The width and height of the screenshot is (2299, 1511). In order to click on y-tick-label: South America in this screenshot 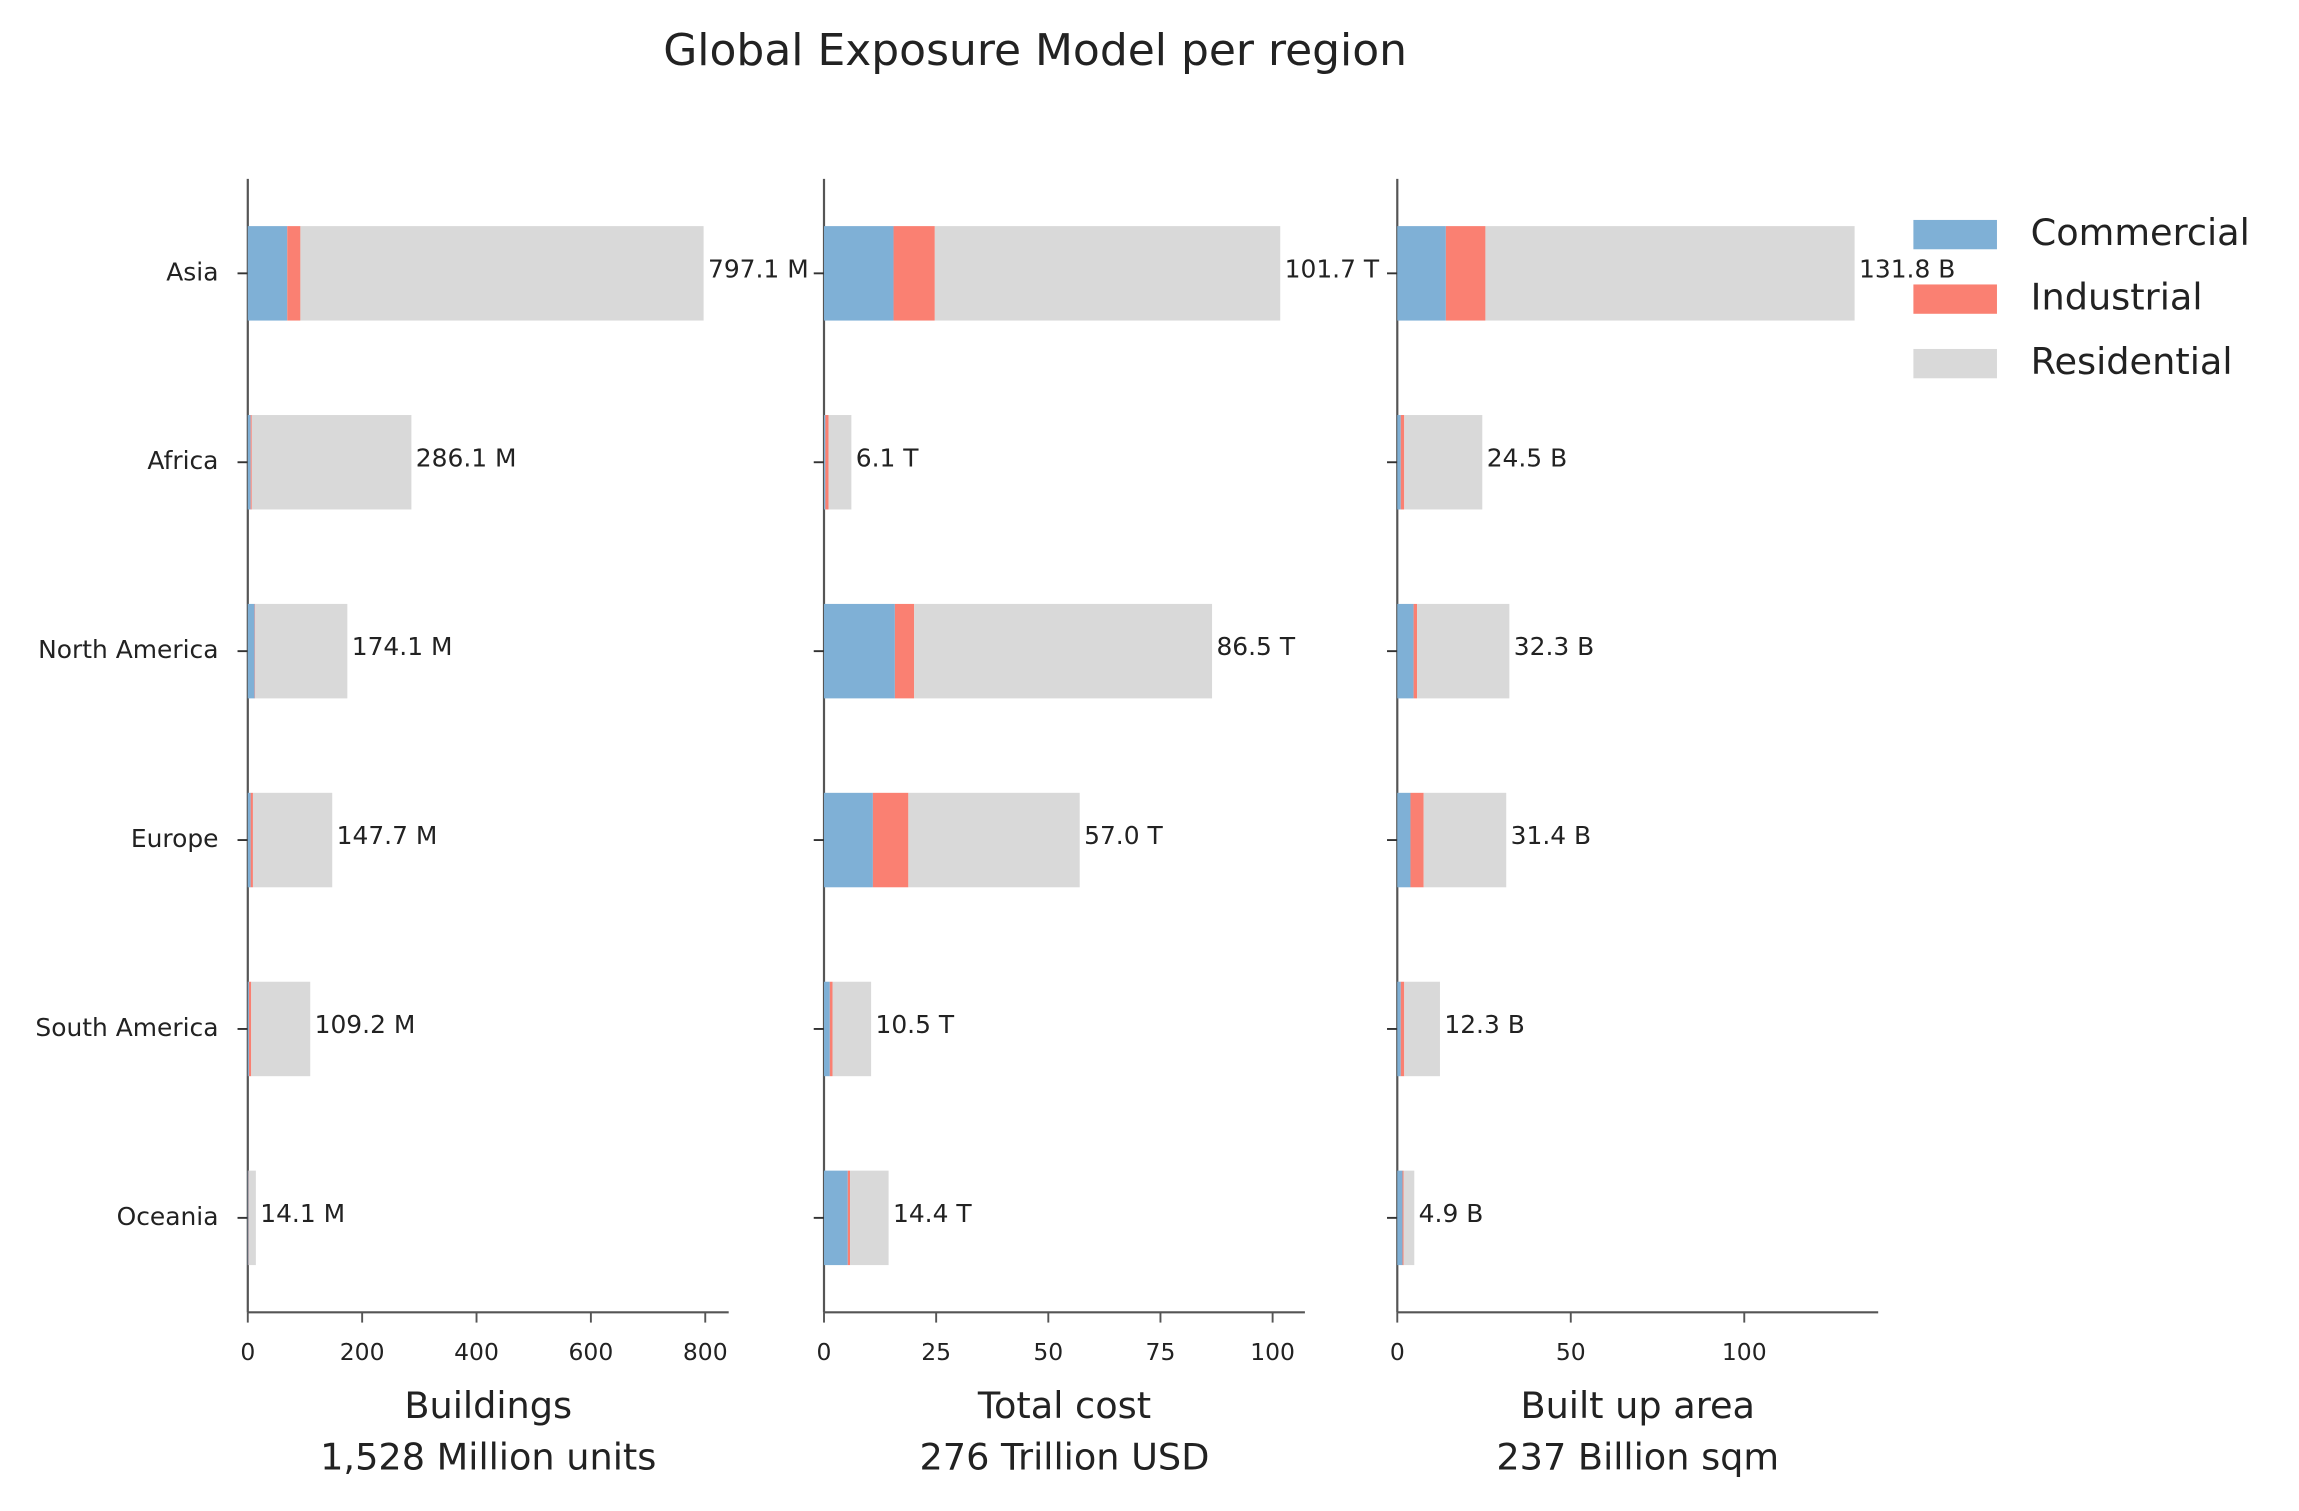, I will do `click(126, 1027)`.